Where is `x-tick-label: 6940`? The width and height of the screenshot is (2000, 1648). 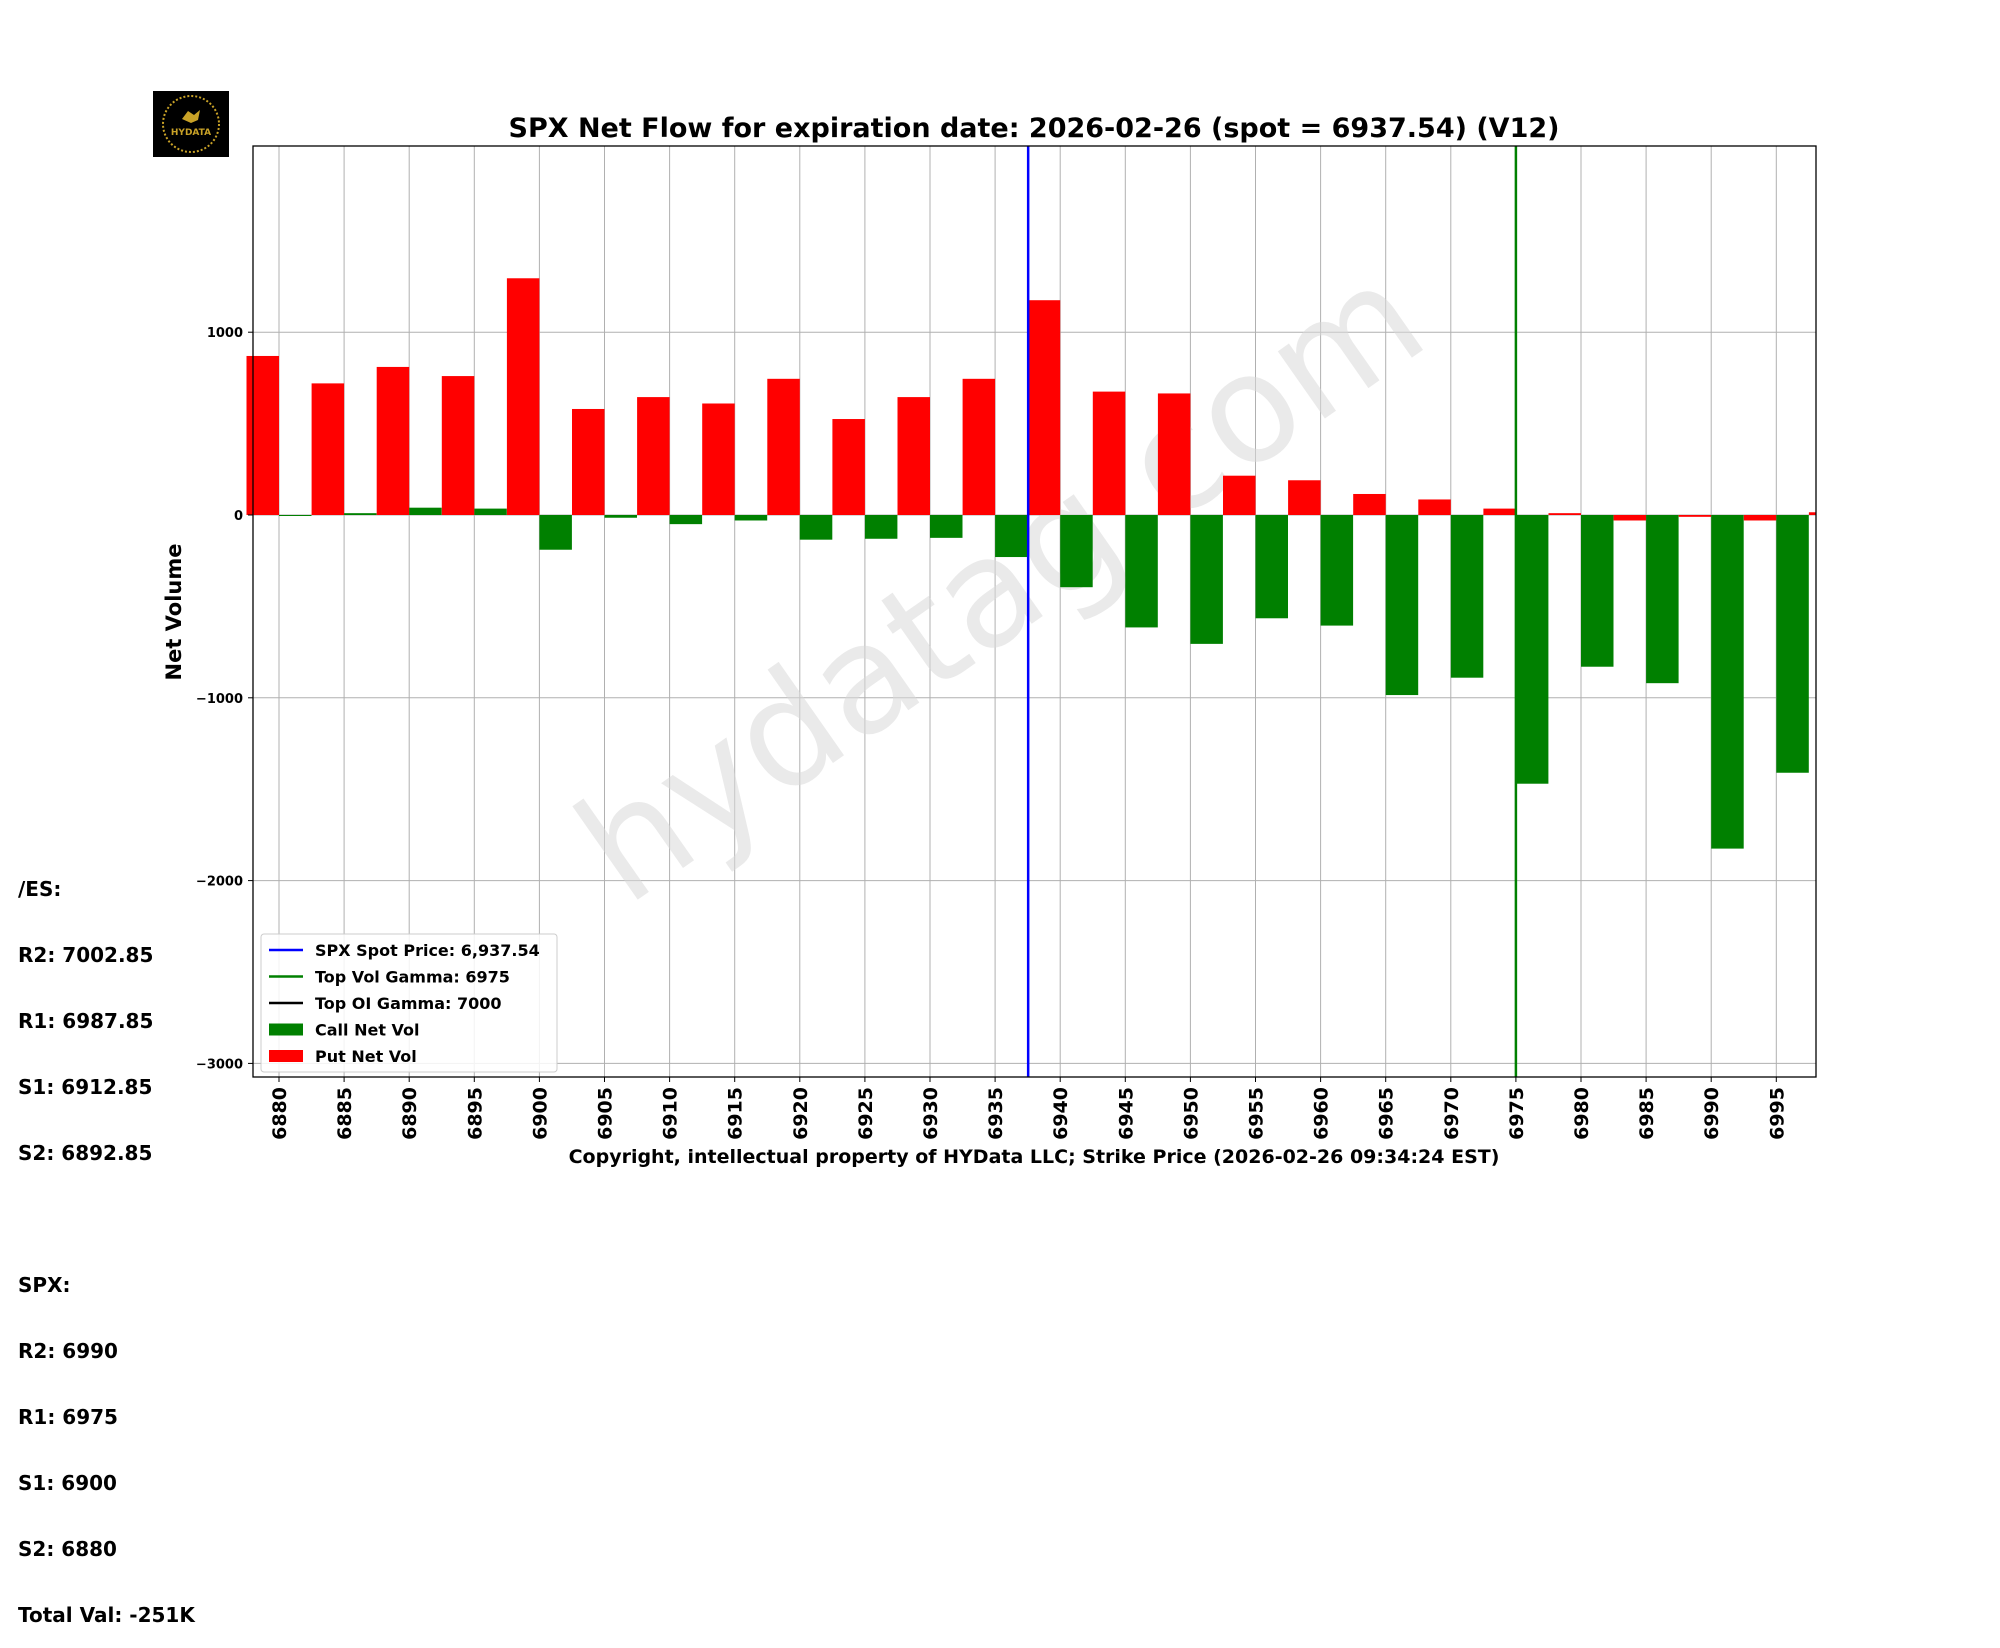 x-tick-label: 6940 is located at coordinates (1061, 1113).